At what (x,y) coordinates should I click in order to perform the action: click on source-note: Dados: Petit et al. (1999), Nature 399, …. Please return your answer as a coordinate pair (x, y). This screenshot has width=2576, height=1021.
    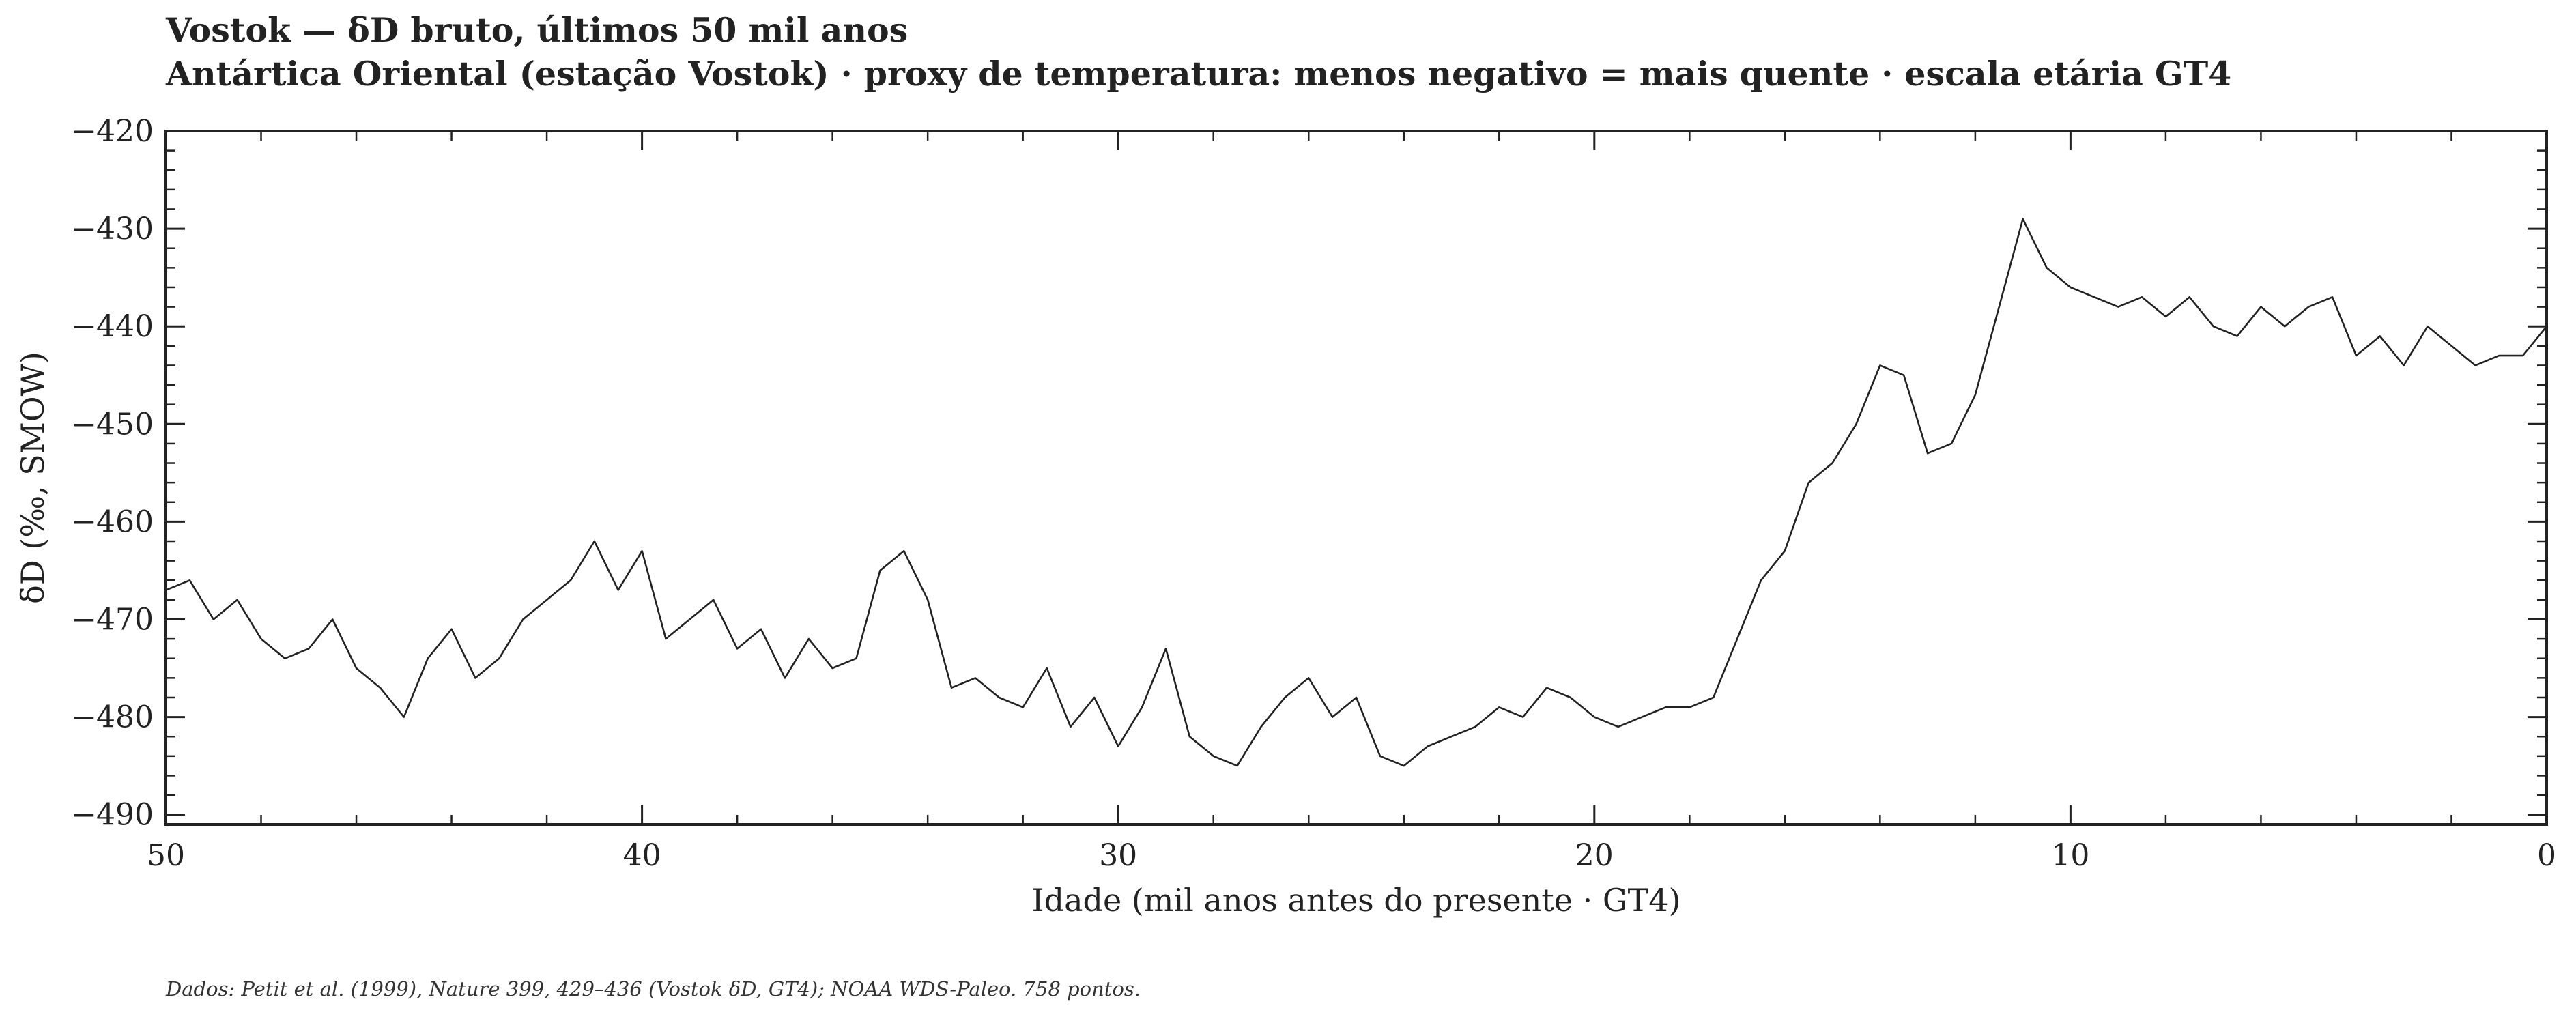
    Looking at the image, I should click on (653, 989).